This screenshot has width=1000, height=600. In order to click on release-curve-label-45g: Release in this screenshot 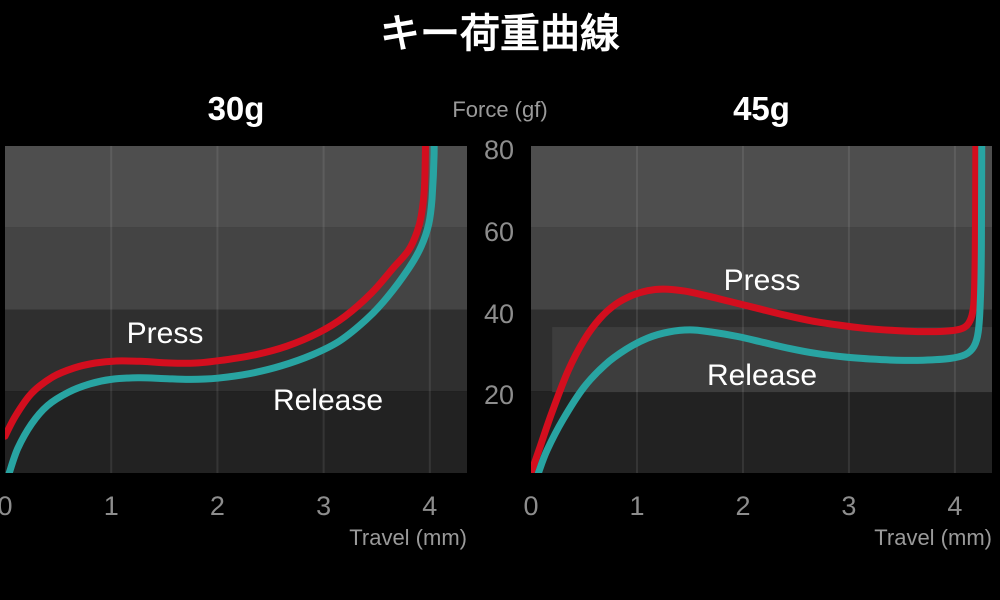, I will do `click(762, 375)`.